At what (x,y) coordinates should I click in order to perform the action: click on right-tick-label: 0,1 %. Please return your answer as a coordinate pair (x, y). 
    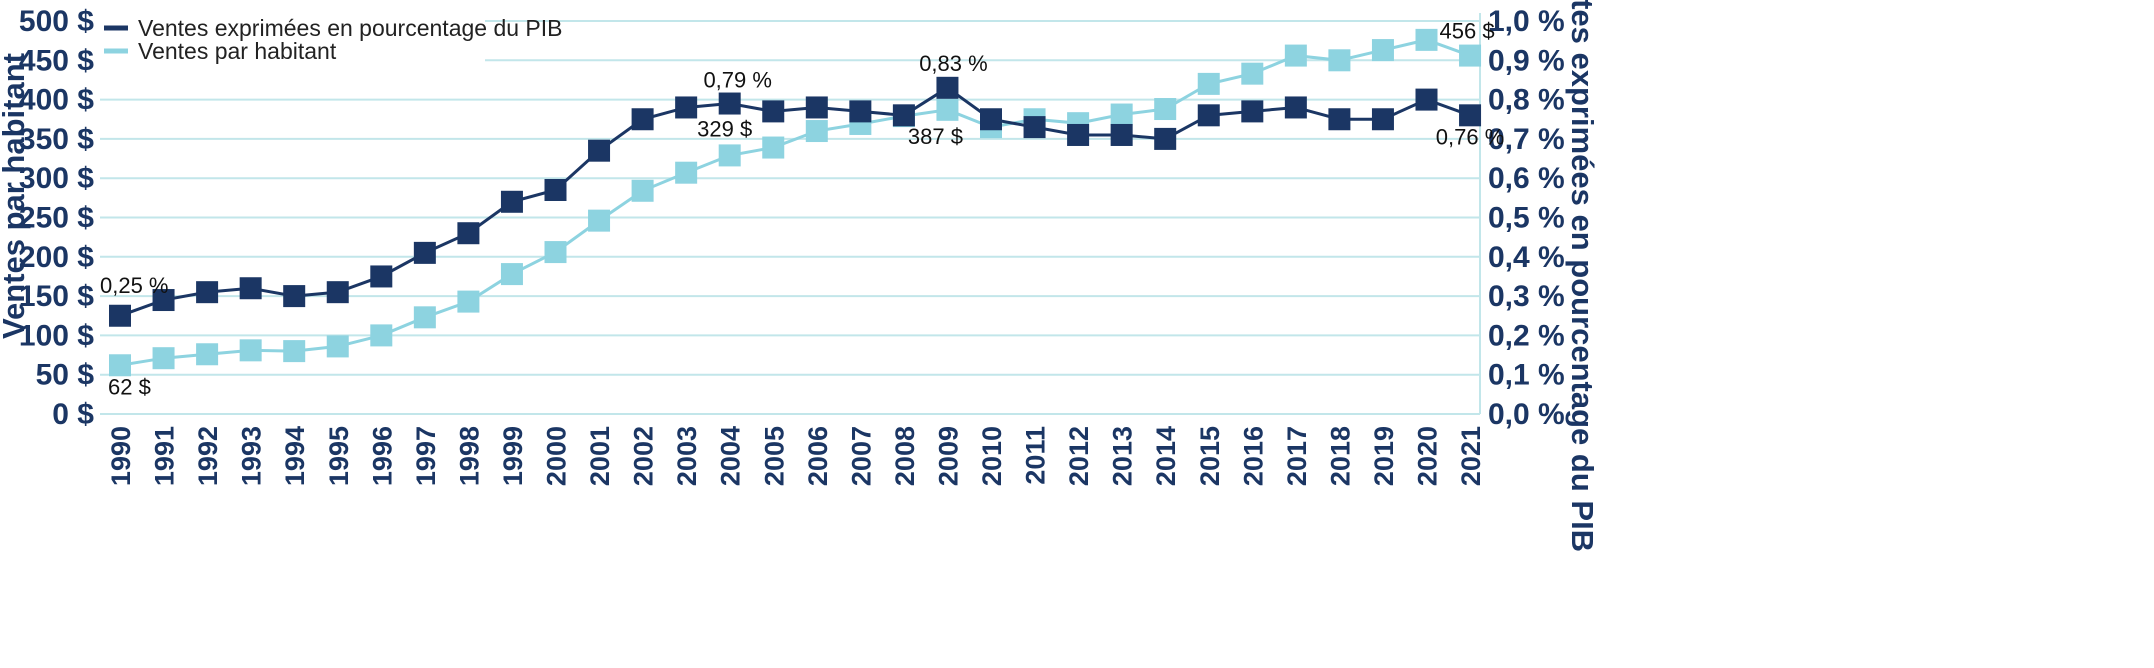
    Looking at the image, I should click on (1526, 375).